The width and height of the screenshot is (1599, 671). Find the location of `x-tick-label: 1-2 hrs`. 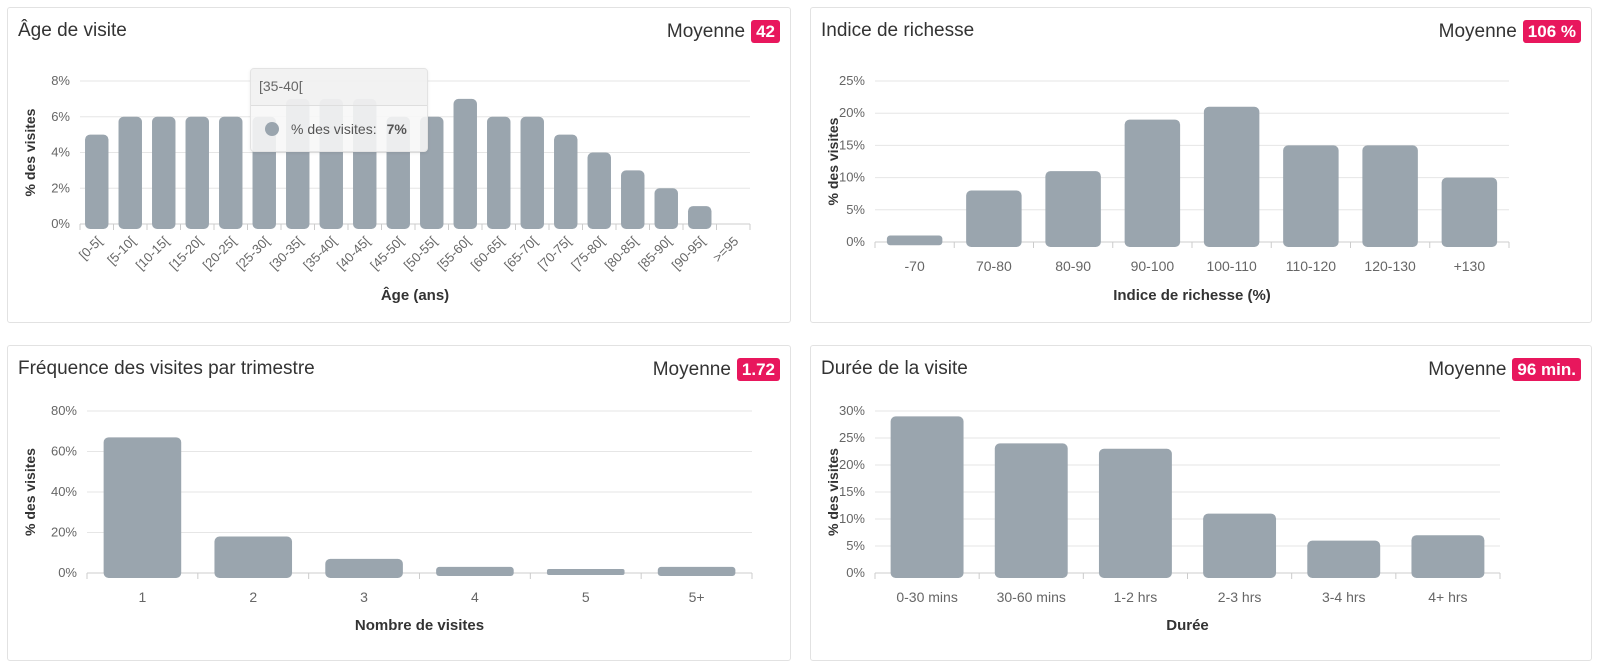

x-tick-label: 1-2 hrs is located at coordinates (1136, 597).